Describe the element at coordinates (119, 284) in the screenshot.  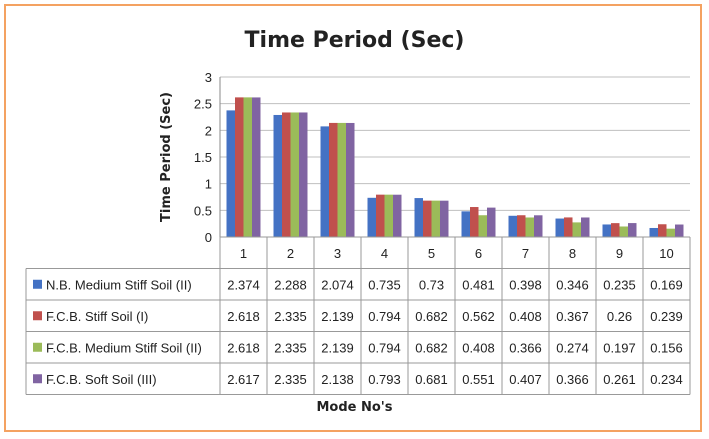
I see `legend-label: N.B. Medium Stiff Soil (II)` at that location.